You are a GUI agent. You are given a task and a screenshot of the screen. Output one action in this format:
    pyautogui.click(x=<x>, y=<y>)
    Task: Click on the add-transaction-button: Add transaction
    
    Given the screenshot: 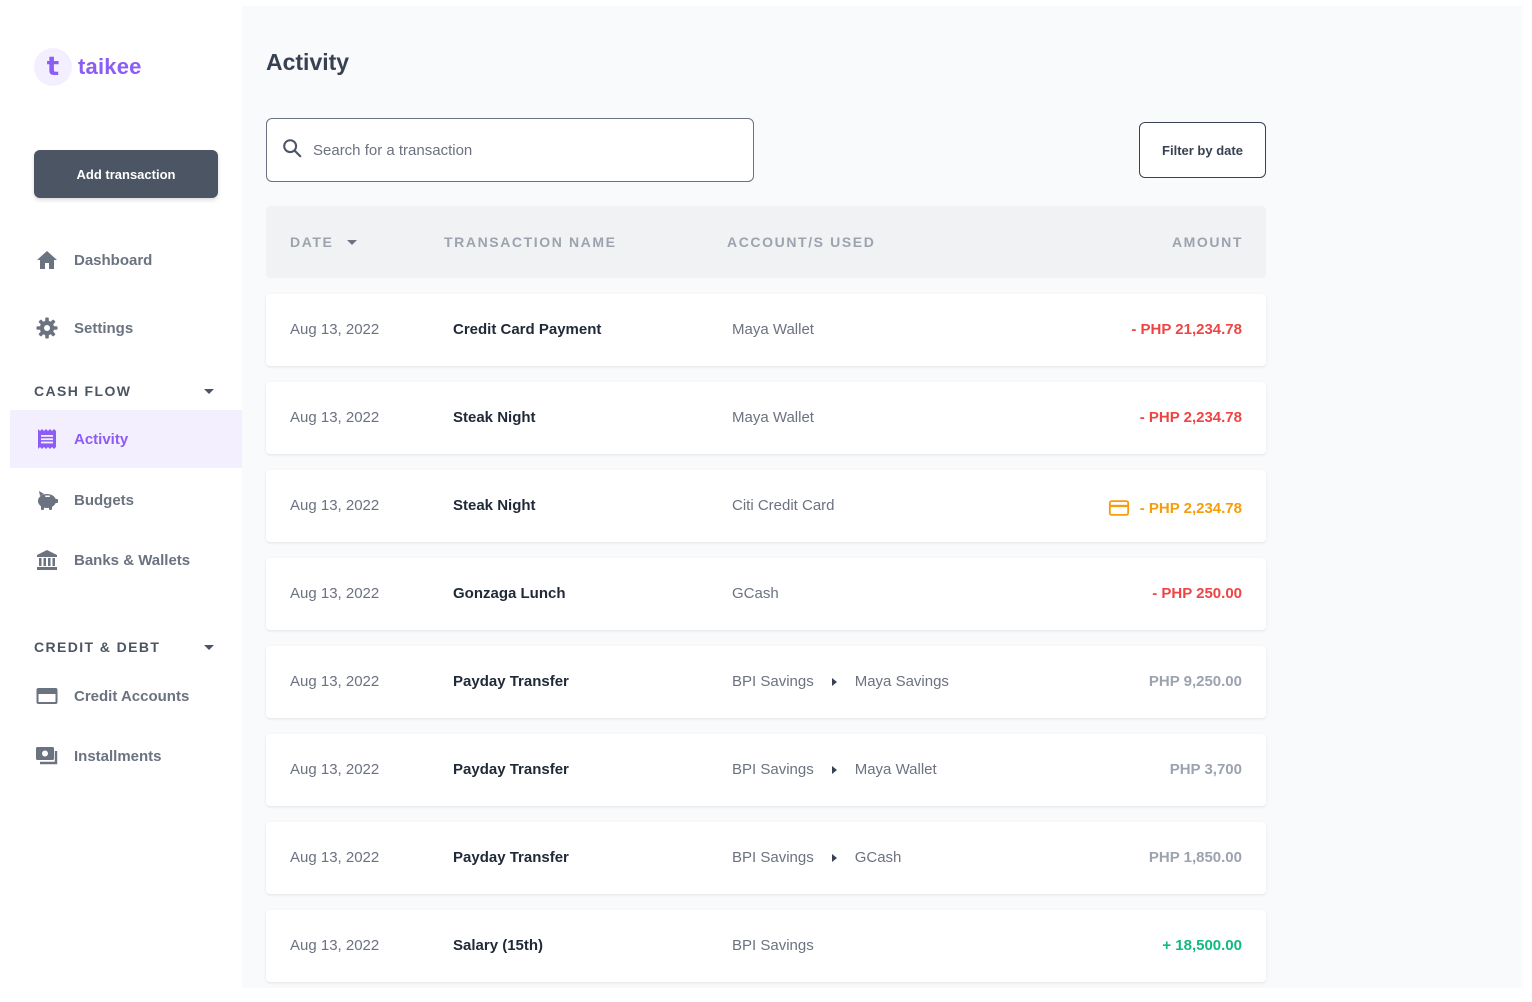 What is the action you would take?
    pyautogui.click(x=126, y=174)
    